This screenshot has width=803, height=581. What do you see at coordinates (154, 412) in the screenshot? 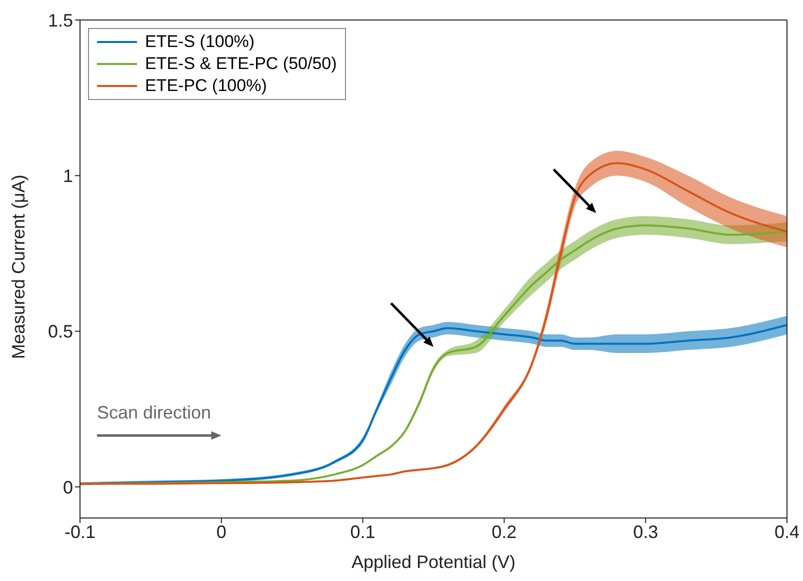
I see `annotation: Scan direction` at bounding box center [154, 412].